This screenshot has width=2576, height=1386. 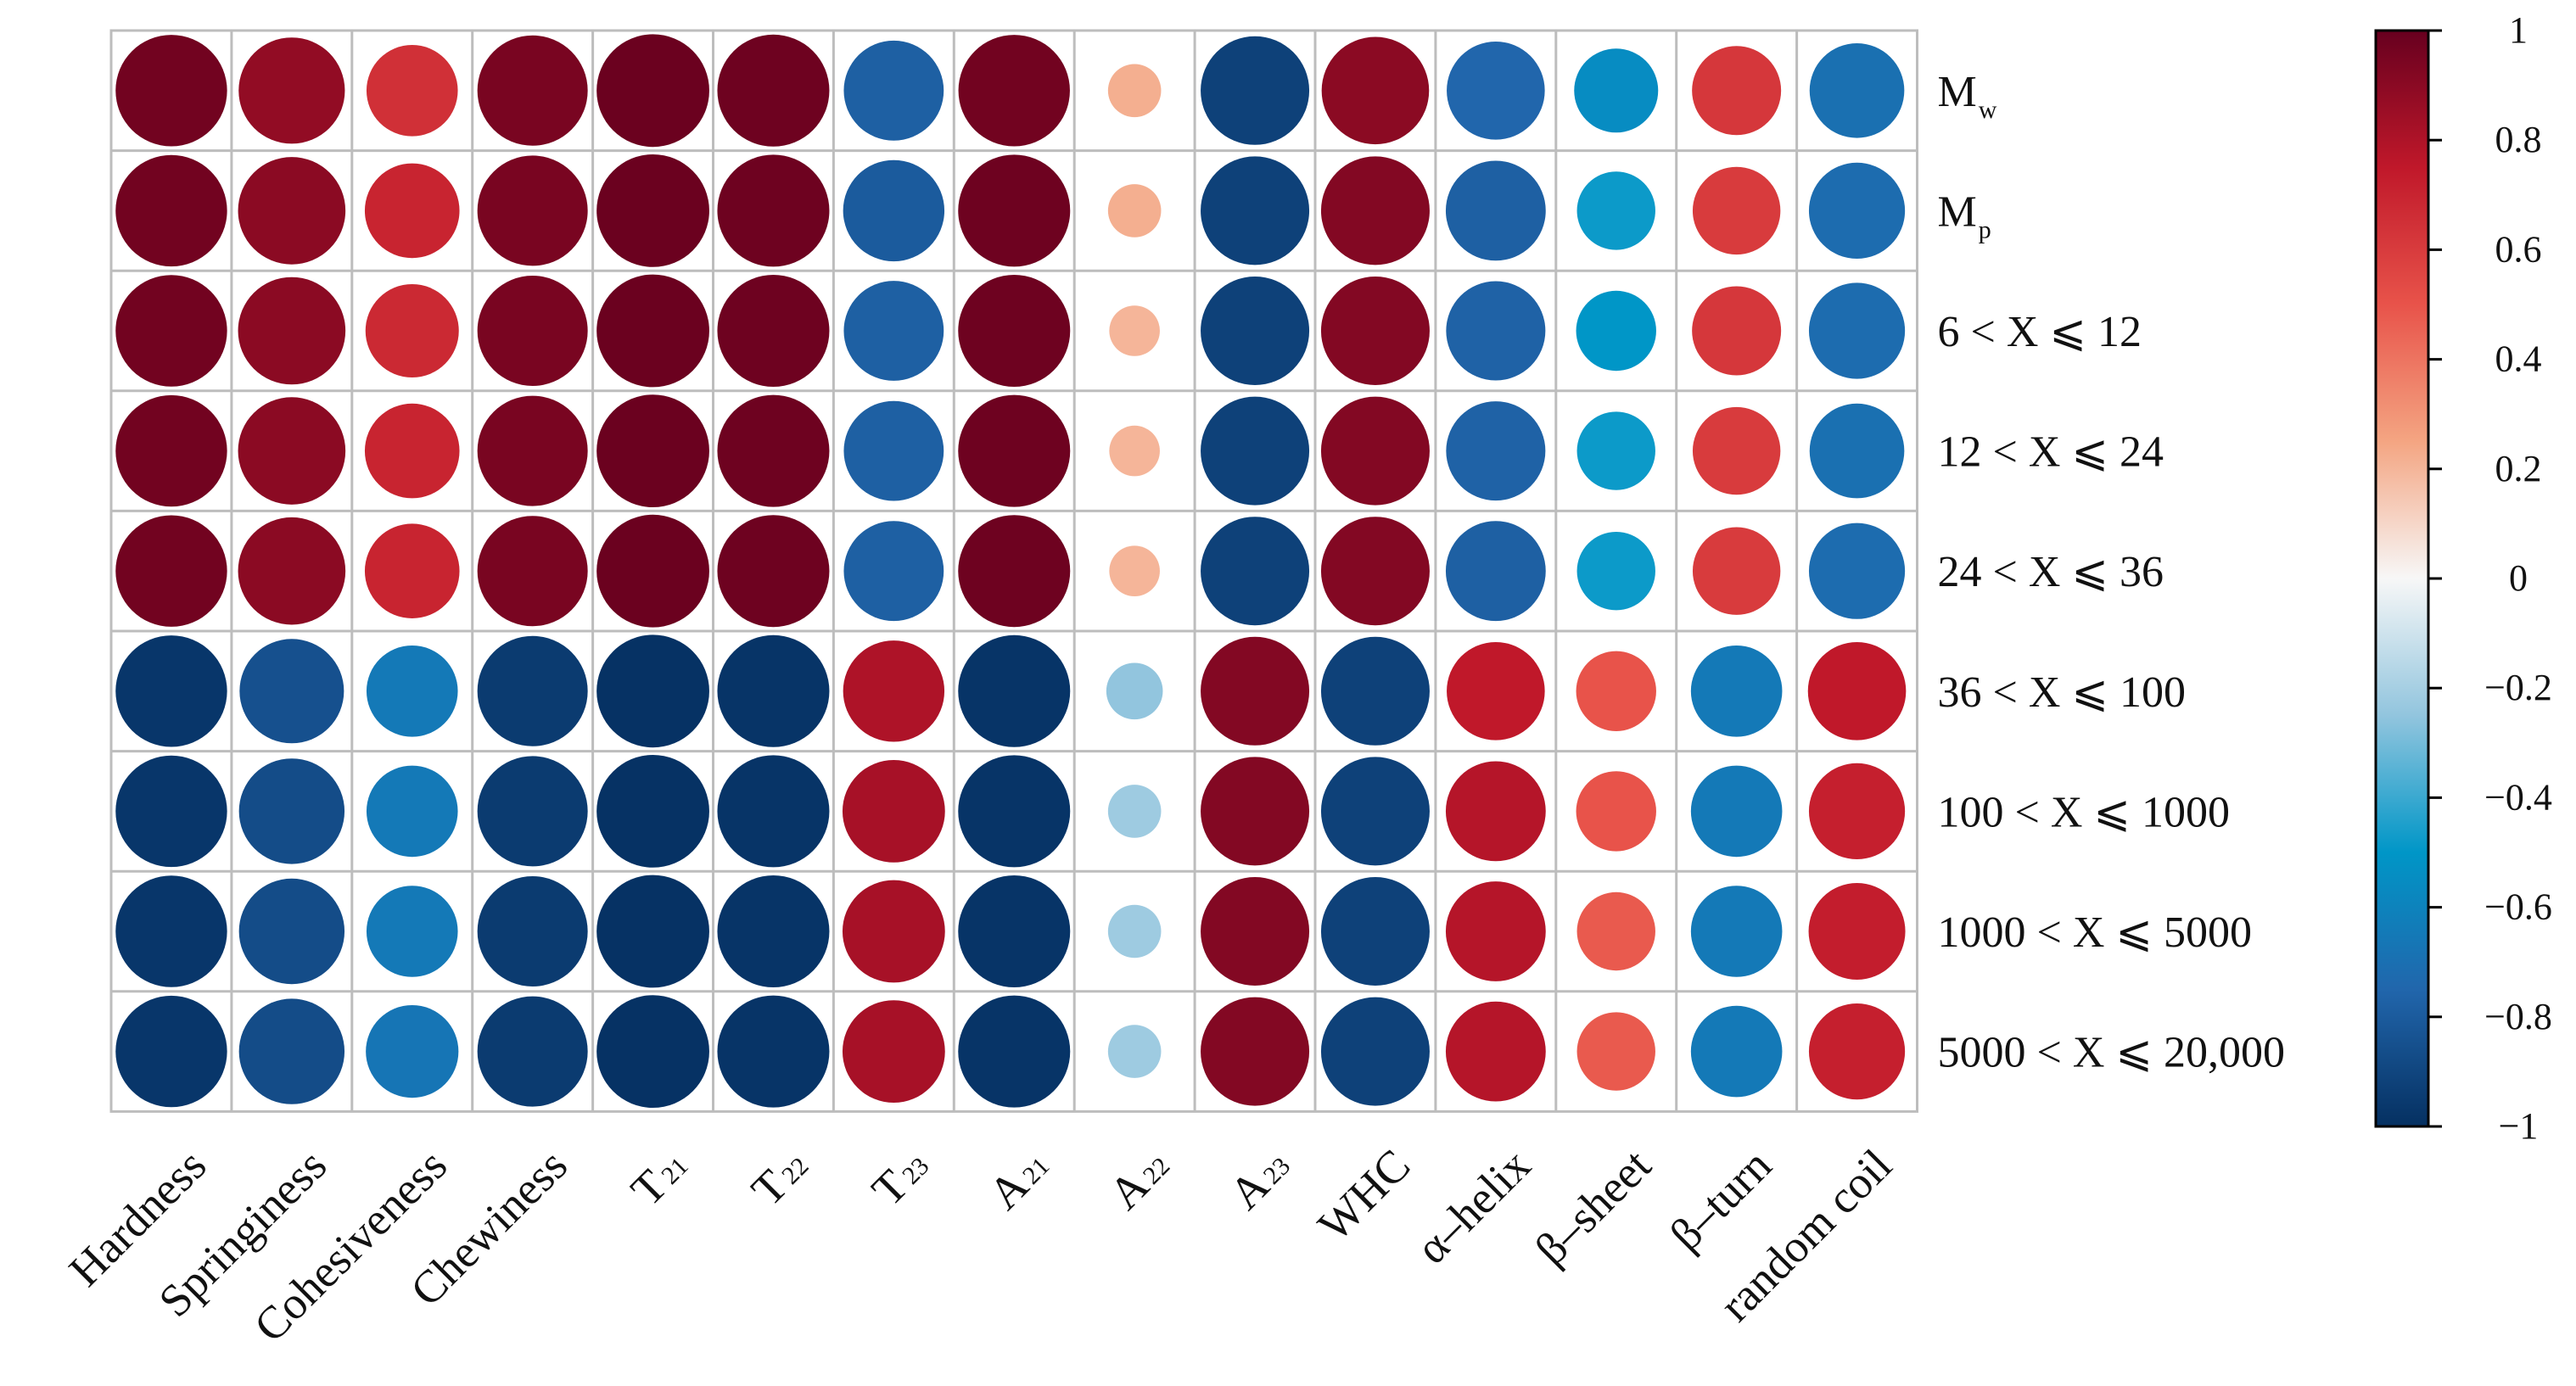 What do you see at coordinates (1615, 1051) in the screenshot?
I see `cell-circle-r8-c12` at bounding box center [1615, 1051].